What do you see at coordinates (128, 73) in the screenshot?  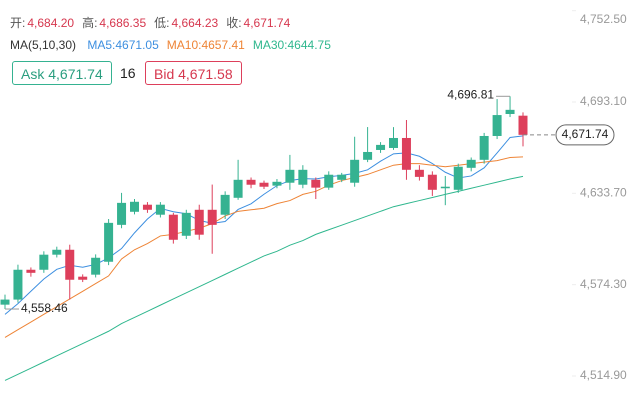 I see `spread: 16` at bounding box center [128, 73].